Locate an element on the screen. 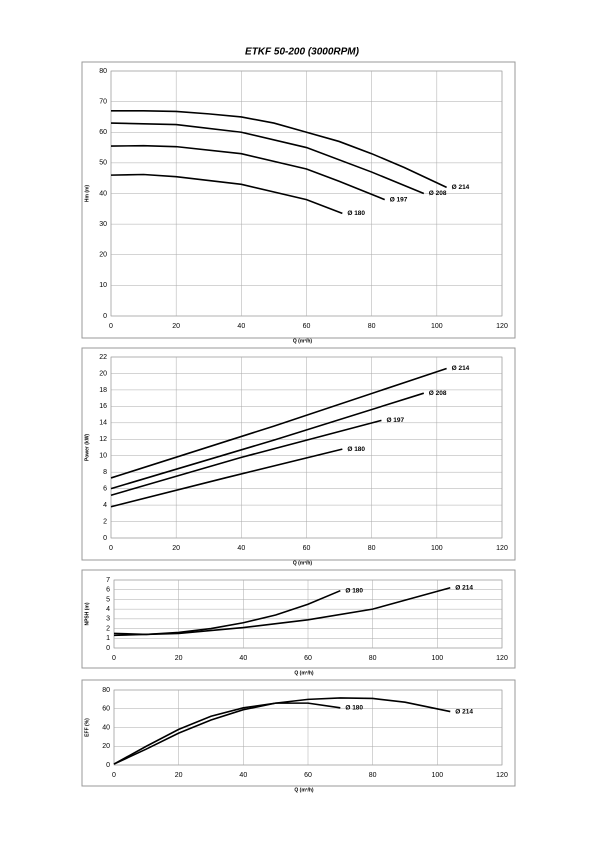 This screenshot has height=847, width=595. y-tick-label: 8 is located at coordinates (105, 472).